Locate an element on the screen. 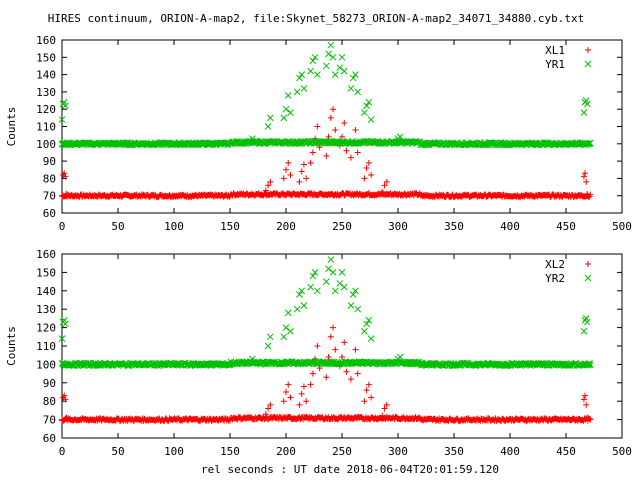 The height and width of the screenshot is (480, 640). legend-label: XL1 is located at coordinates (555, 50).